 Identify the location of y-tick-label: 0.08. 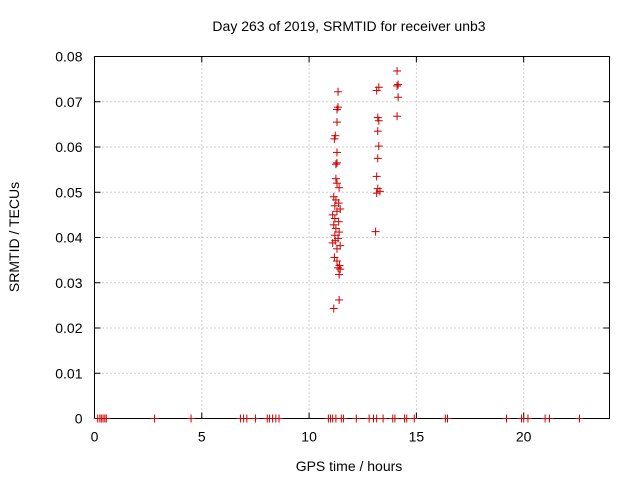
(68, 57).